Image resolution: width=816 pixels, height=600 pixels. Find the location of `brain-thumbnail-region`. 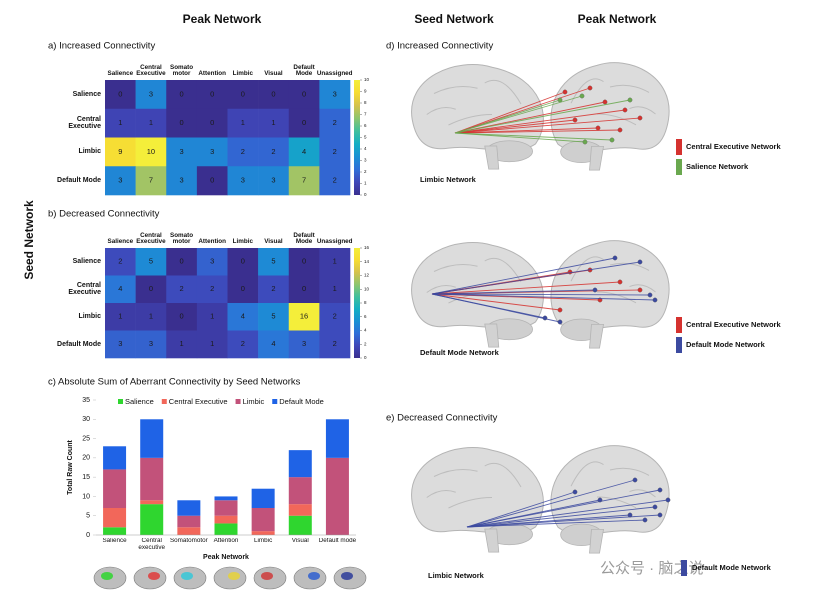

brain-thumbnail-region is located at coordinates (154, 576).